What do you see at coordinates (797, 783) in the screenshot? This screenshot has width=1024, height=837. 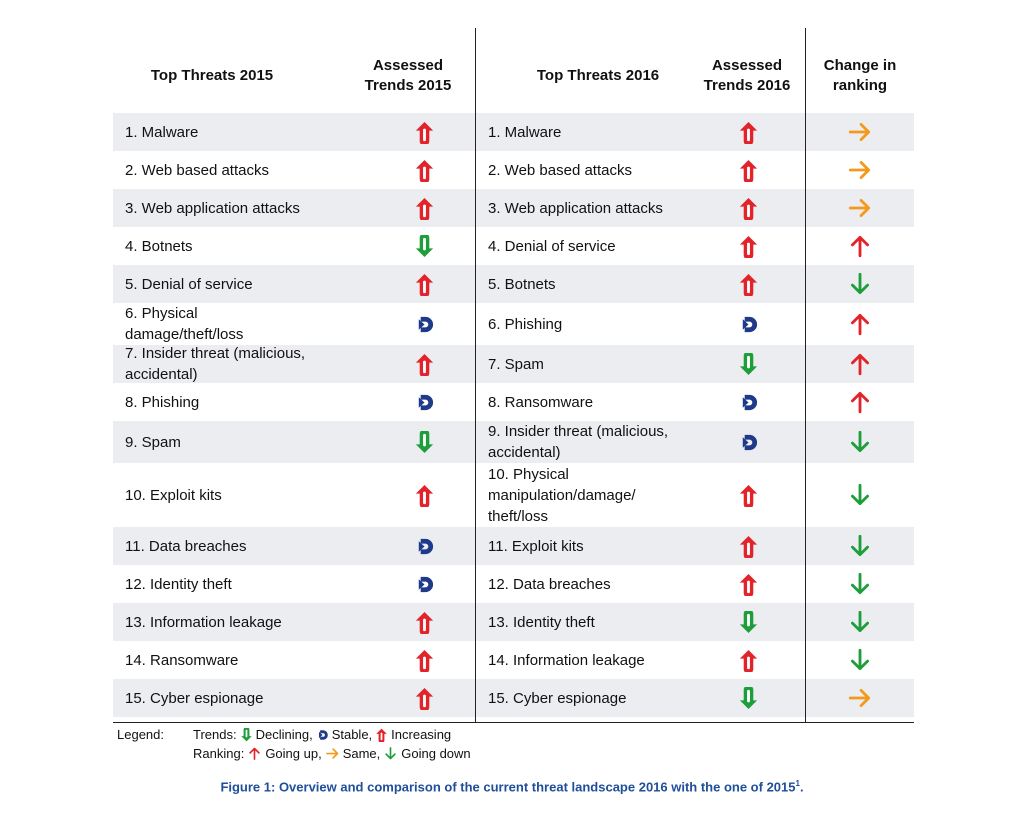 I see `caption-footnote-mark: 1` at bounding box center [797, 783].